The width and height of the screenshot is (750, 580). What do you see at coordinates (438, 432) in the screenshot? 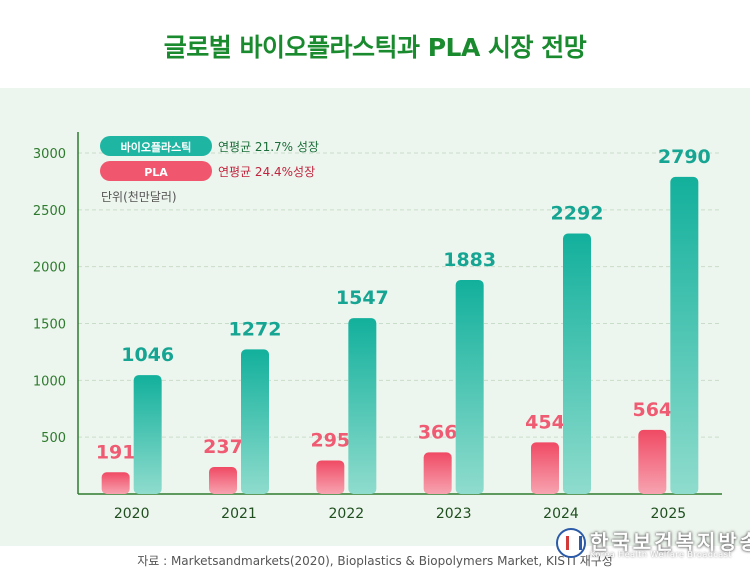
I see `pla-value-label: 366` at bounding box center [438, 432].